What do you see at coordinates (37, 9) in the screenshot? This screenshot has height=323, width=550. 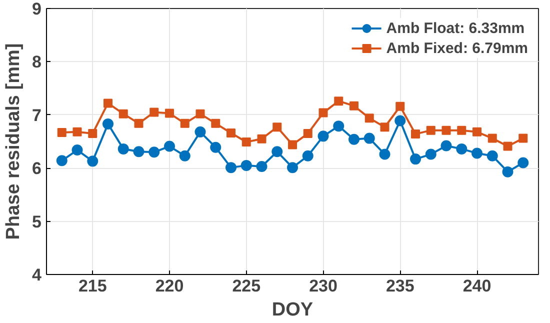 I see `y-tick-label: 9` at bounding box center [37, 9].